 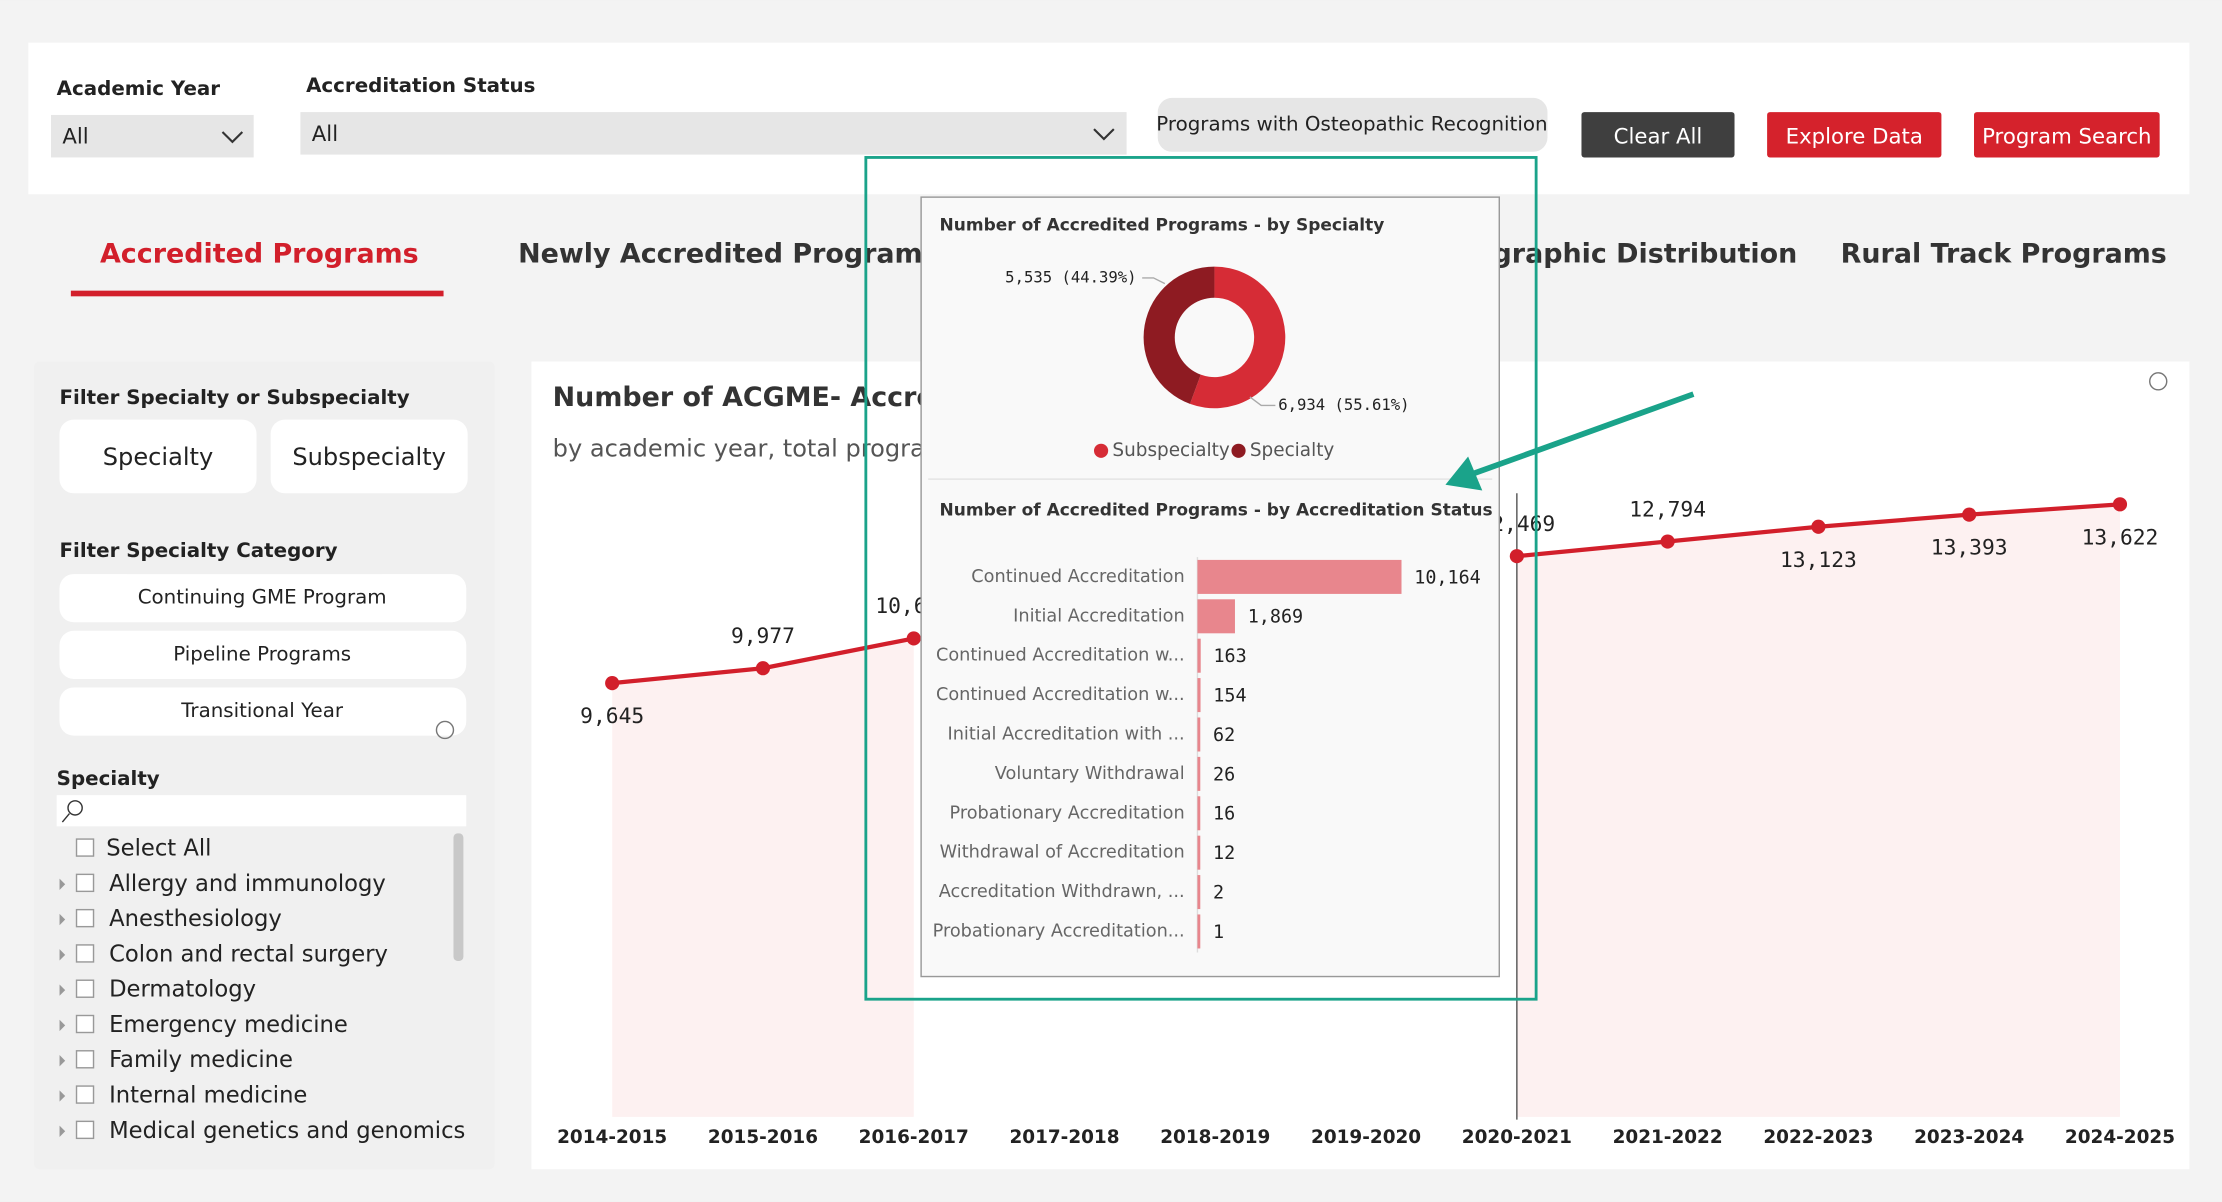 I want to click on toggle-label: Subspecialty, so click(x=369, y=457).